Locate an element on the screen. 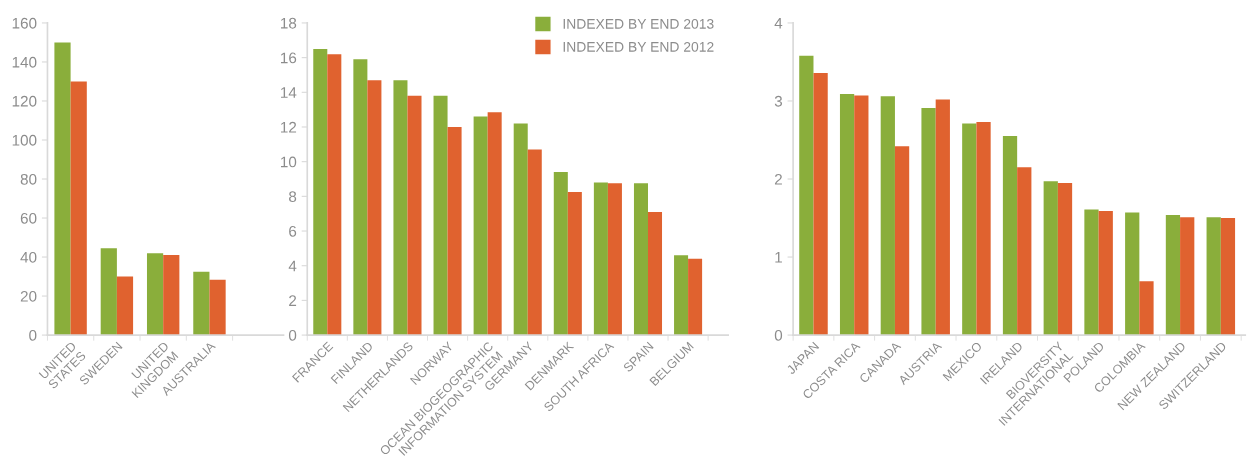  y-tick-label: 12 is located at coordinates (289, 127).